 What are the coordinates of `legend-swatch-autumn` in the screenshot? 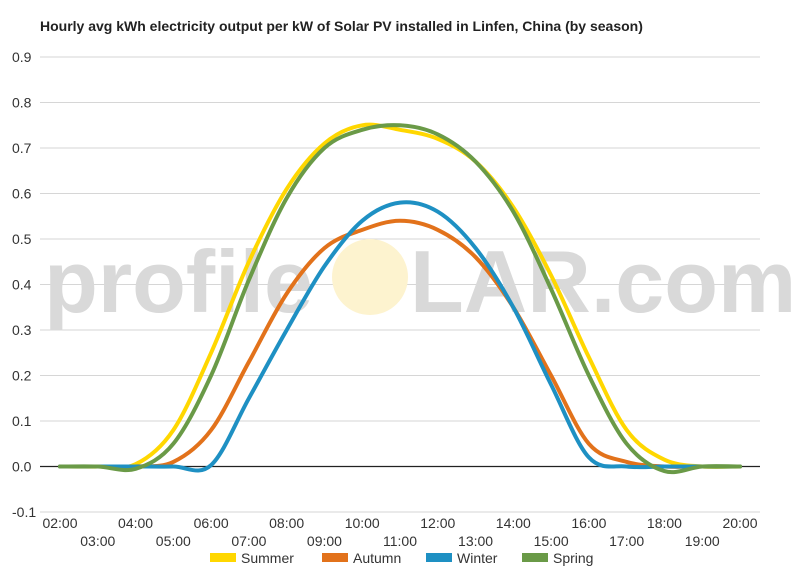 It's located at (335, 557).